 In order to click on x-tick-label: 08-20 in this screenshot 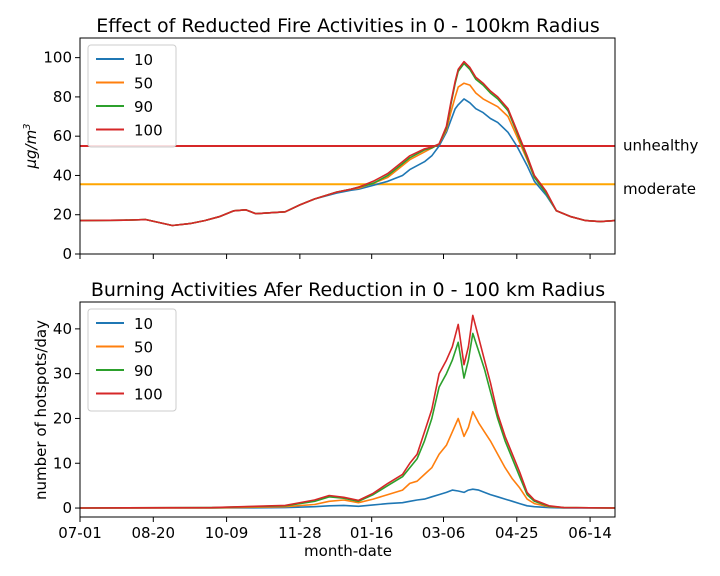, I will do `click(153, 533)`.